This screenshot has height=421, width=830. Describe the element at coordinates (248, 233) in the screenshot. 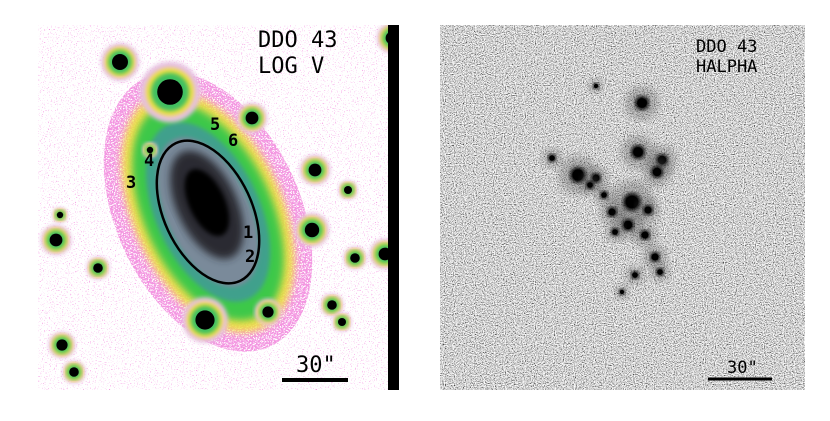

I see `region-label: 1` at that location.